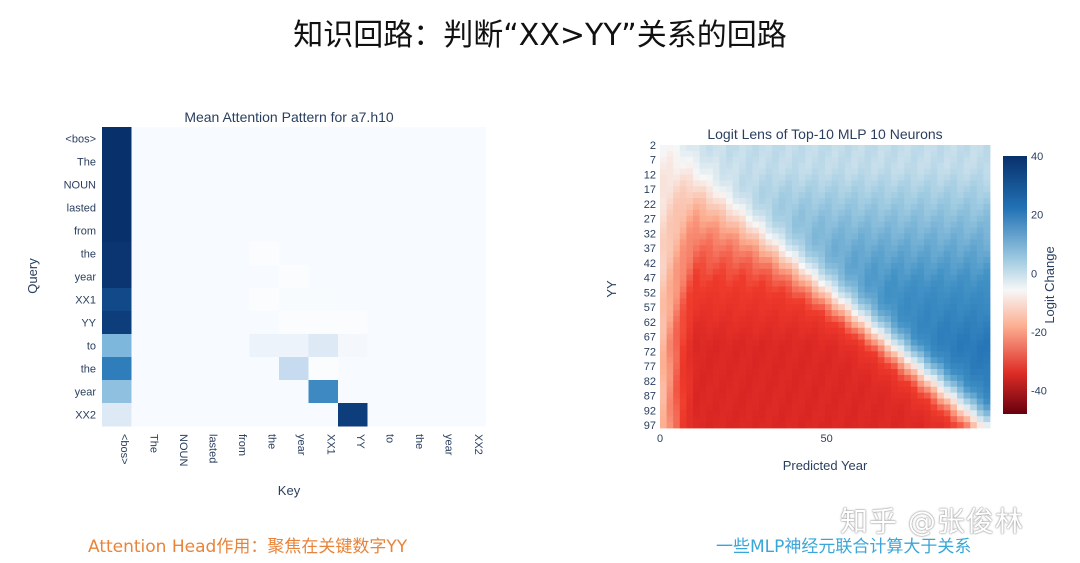  Describe the element at coordinates (650, 293) in the screenshot. I see `logit-y-tick-label: 52` at that location.